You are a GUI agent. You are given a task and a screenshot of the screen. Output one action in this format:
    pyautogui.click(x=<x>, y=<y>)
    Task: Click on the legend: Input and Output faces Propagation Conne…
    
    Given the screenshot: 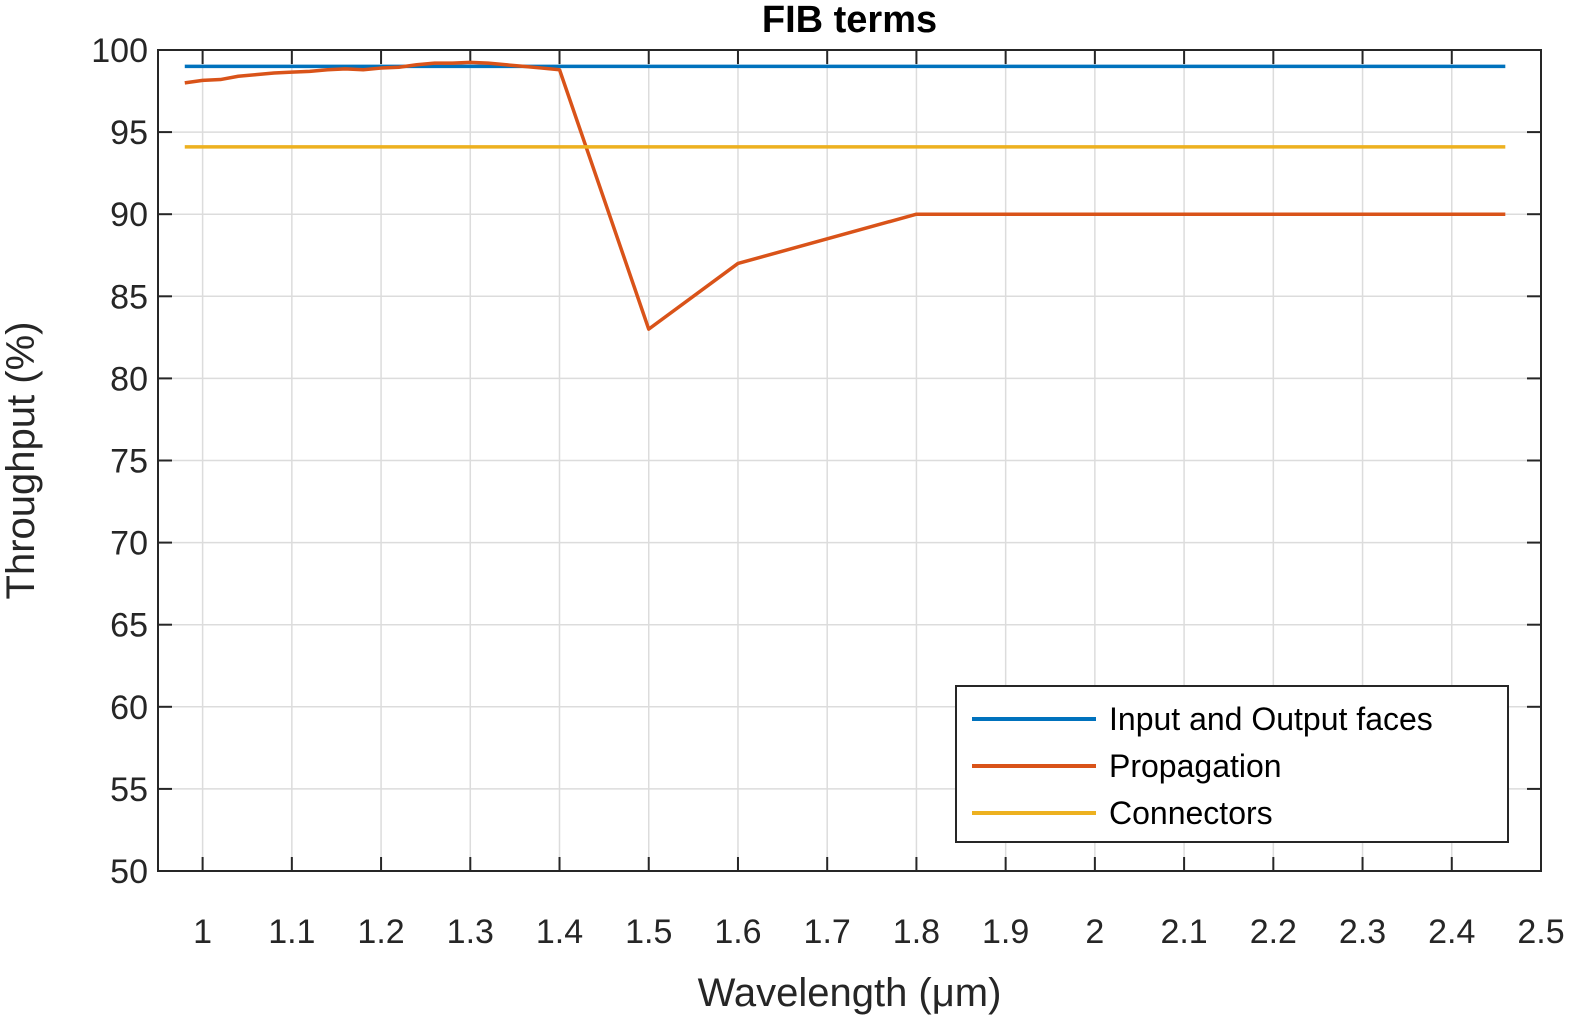 What is the action you would take?
    pyautogui.click(x=1232, y=764)
    